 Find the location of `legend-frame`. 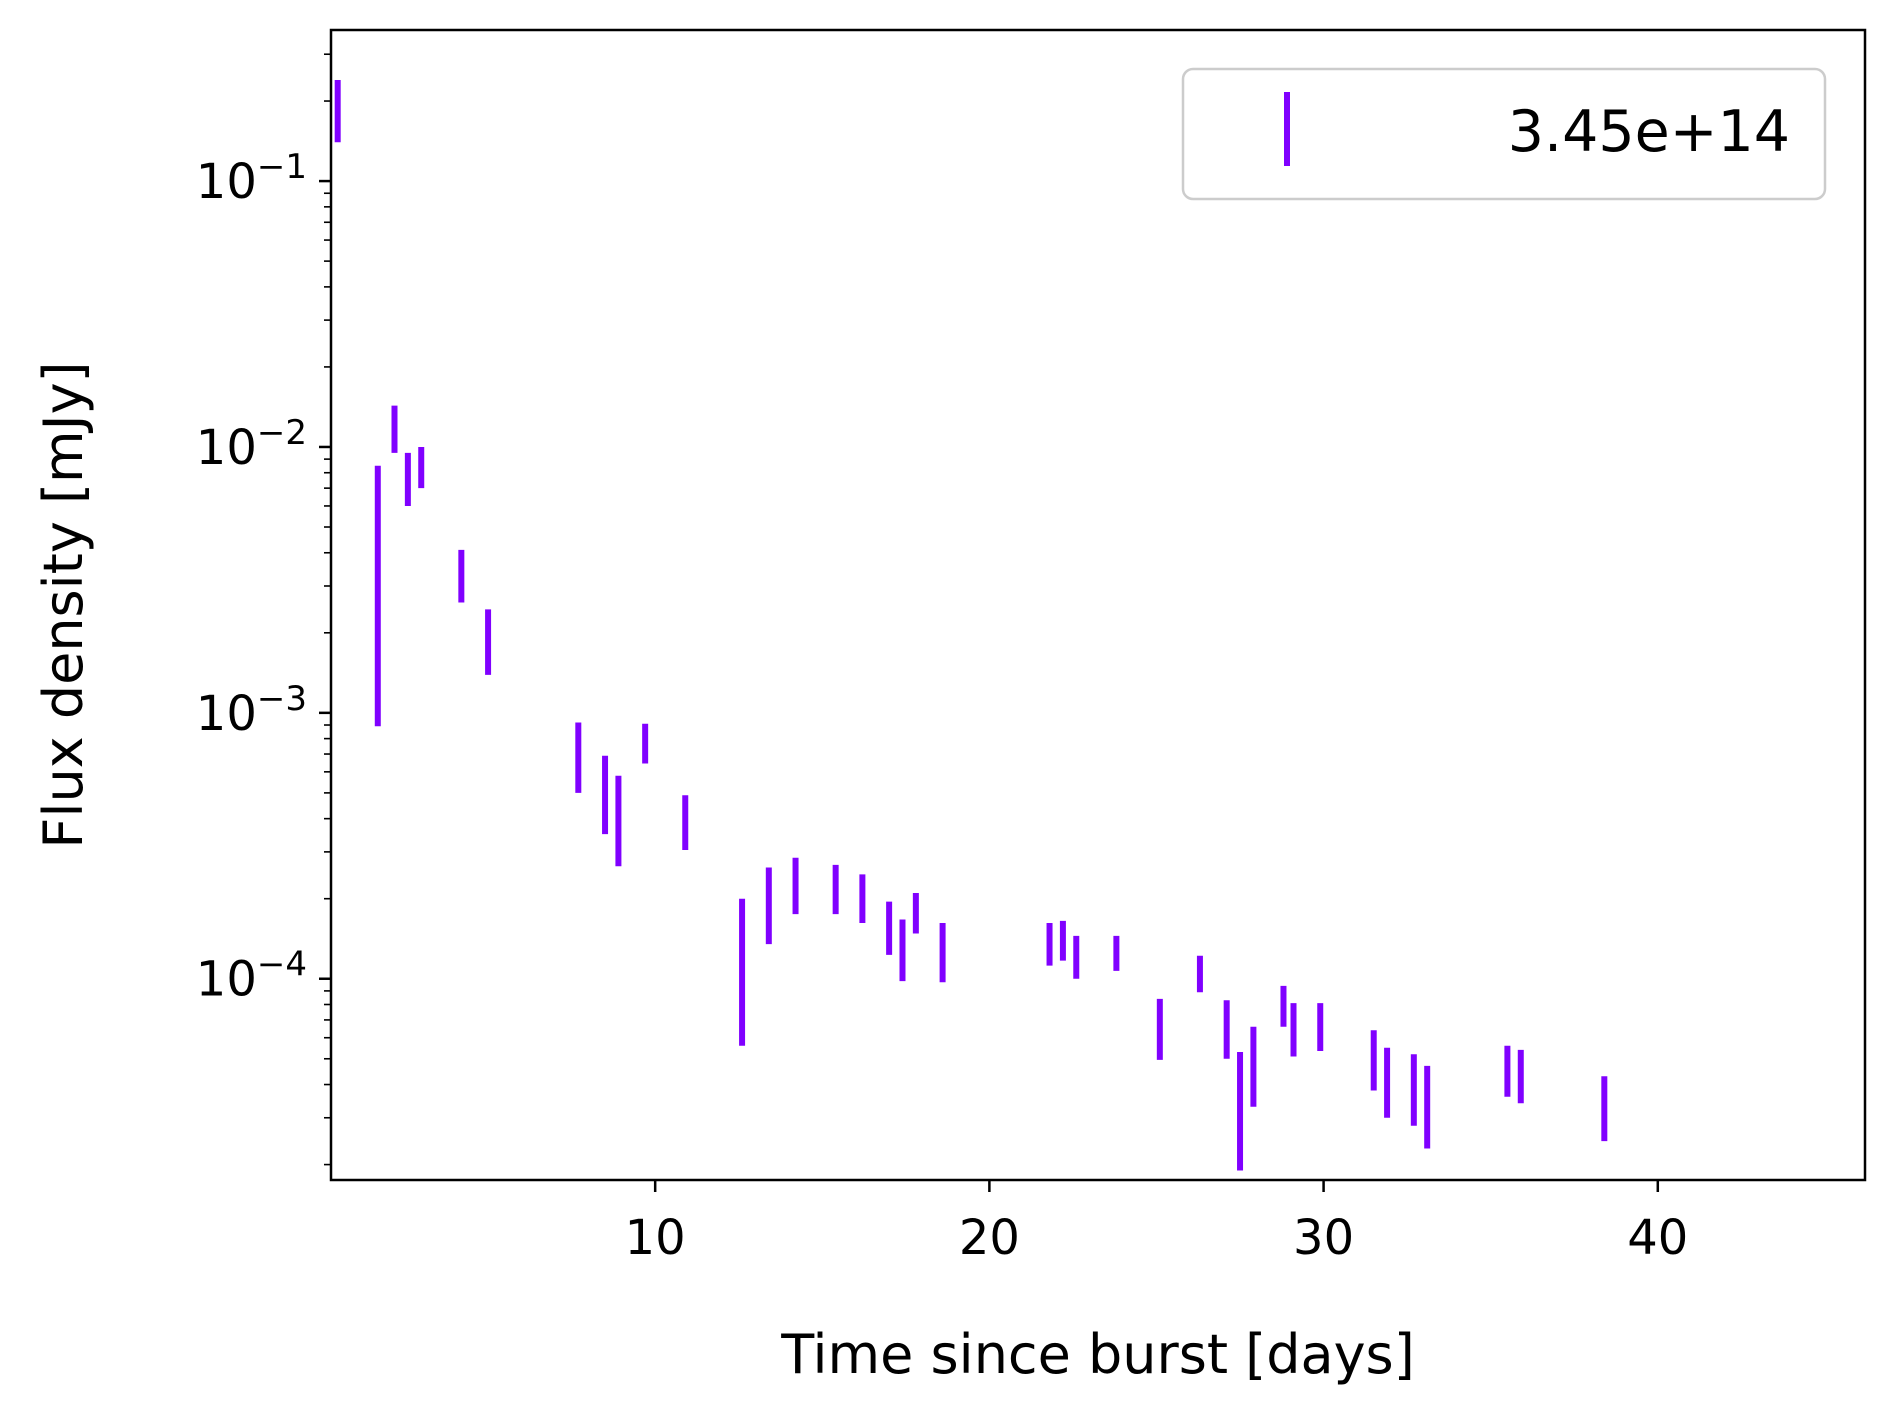

legend-frame is located at coordinates (1504, 134).